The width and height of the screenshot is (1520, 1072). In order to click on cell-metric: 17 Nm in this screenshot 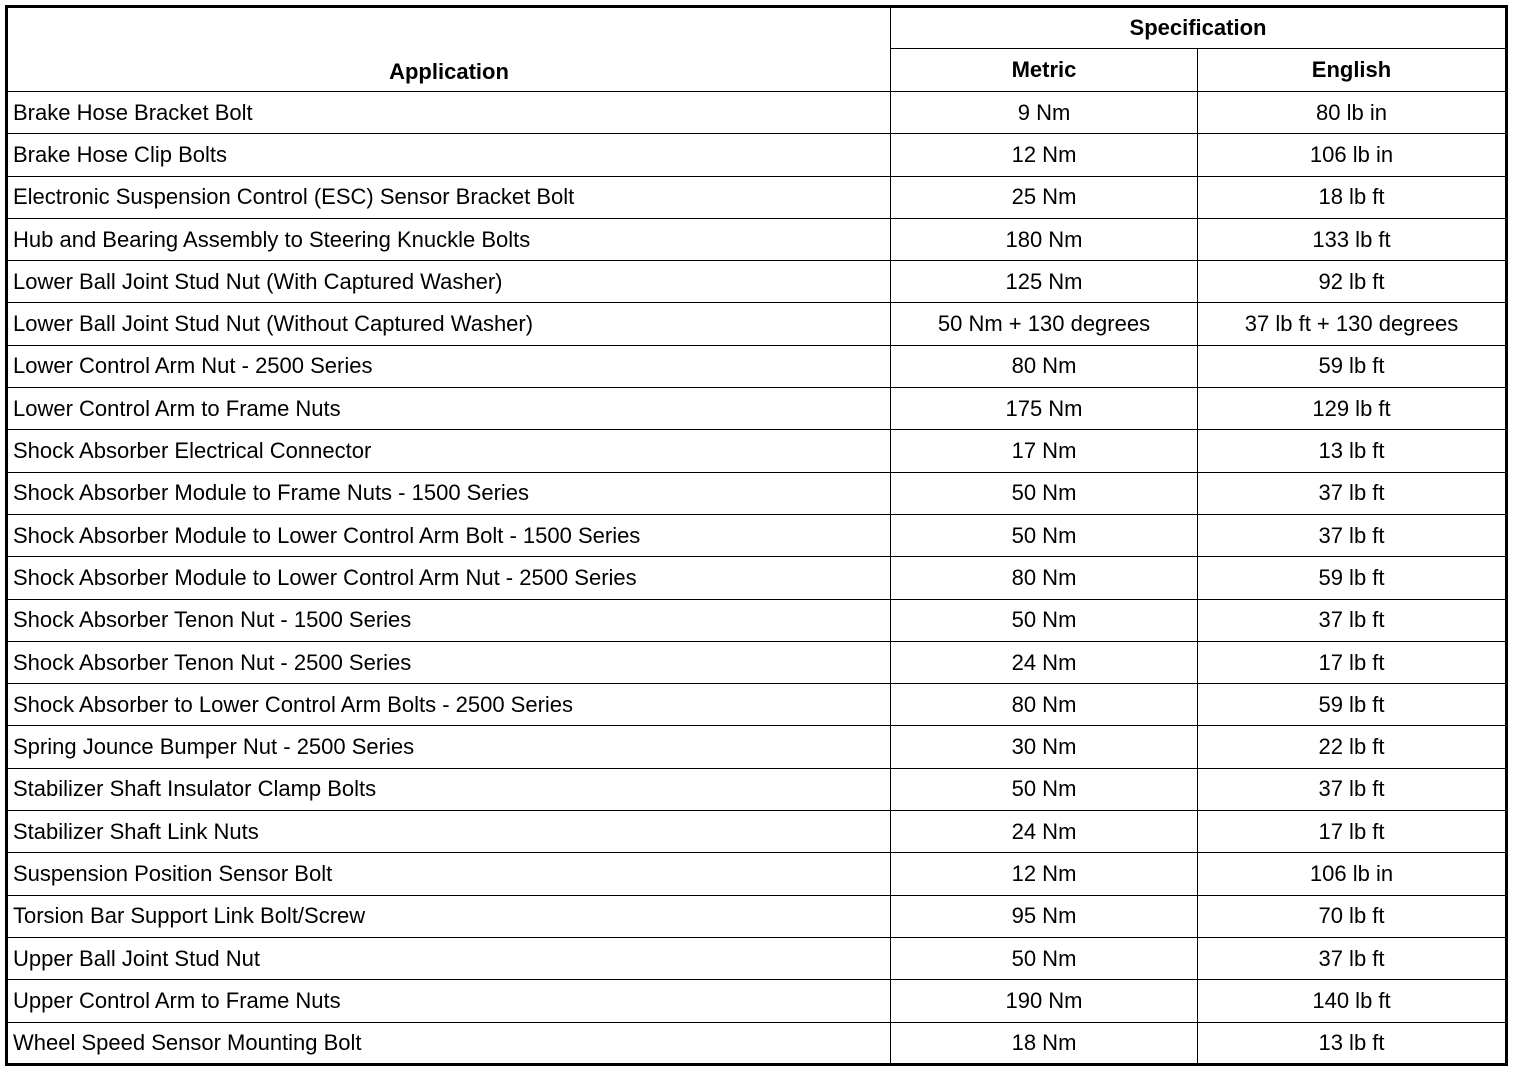, I will do `click(1044, 451)`.